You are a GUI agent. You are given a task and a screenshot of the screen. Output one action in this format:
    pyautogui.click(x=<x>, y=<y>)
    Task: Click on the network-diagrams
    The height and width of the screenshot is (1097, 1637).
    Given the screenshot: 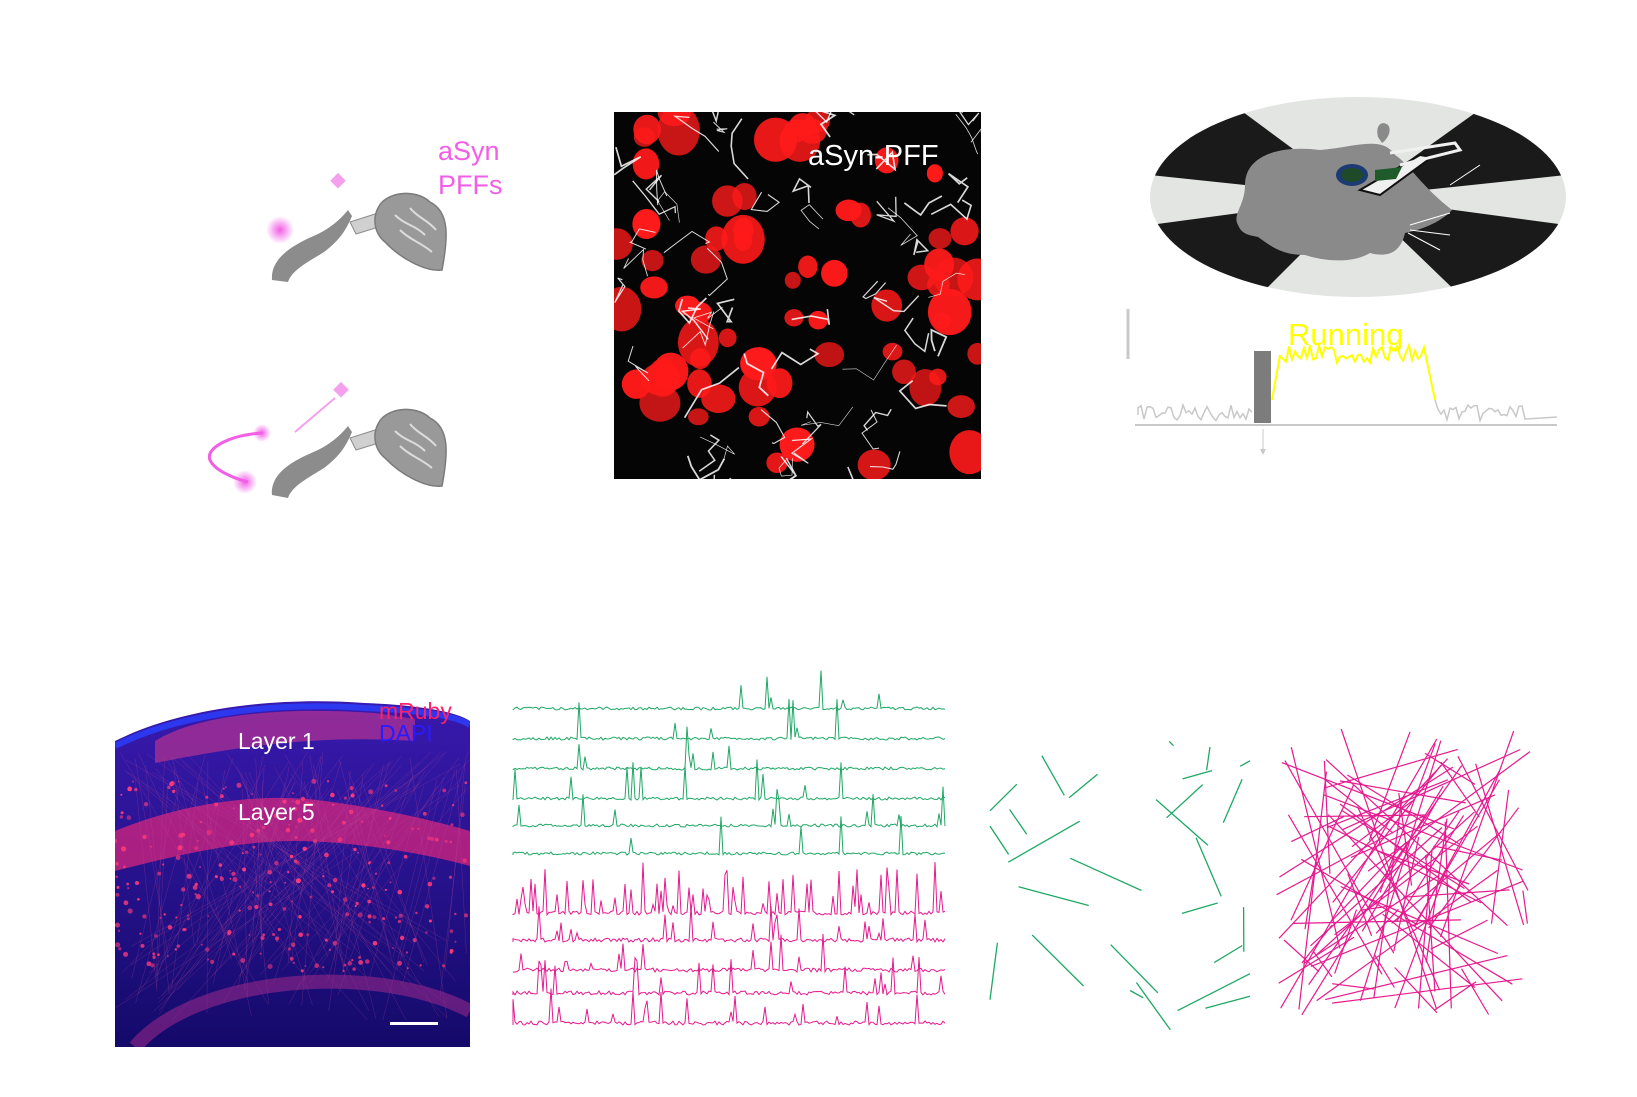 What is the action you would take?
    pyautogui.click(x=1260, y=879)
    